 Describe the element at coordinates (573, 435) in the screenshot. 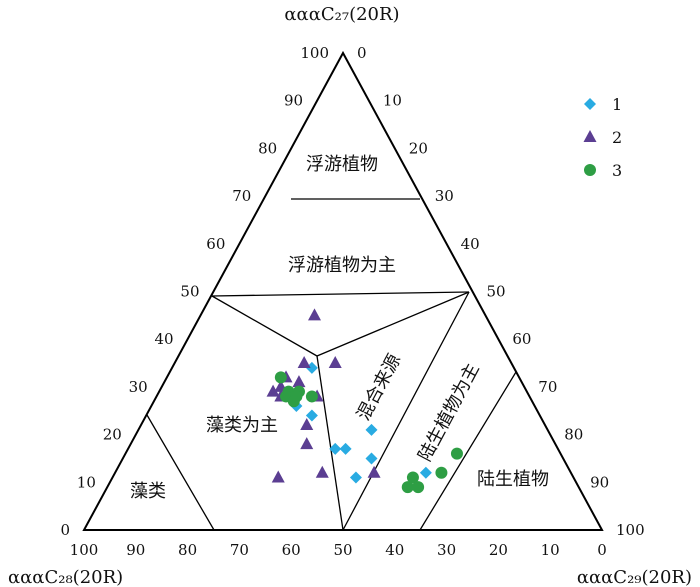

I see `right-tick-label: 80` at that location.